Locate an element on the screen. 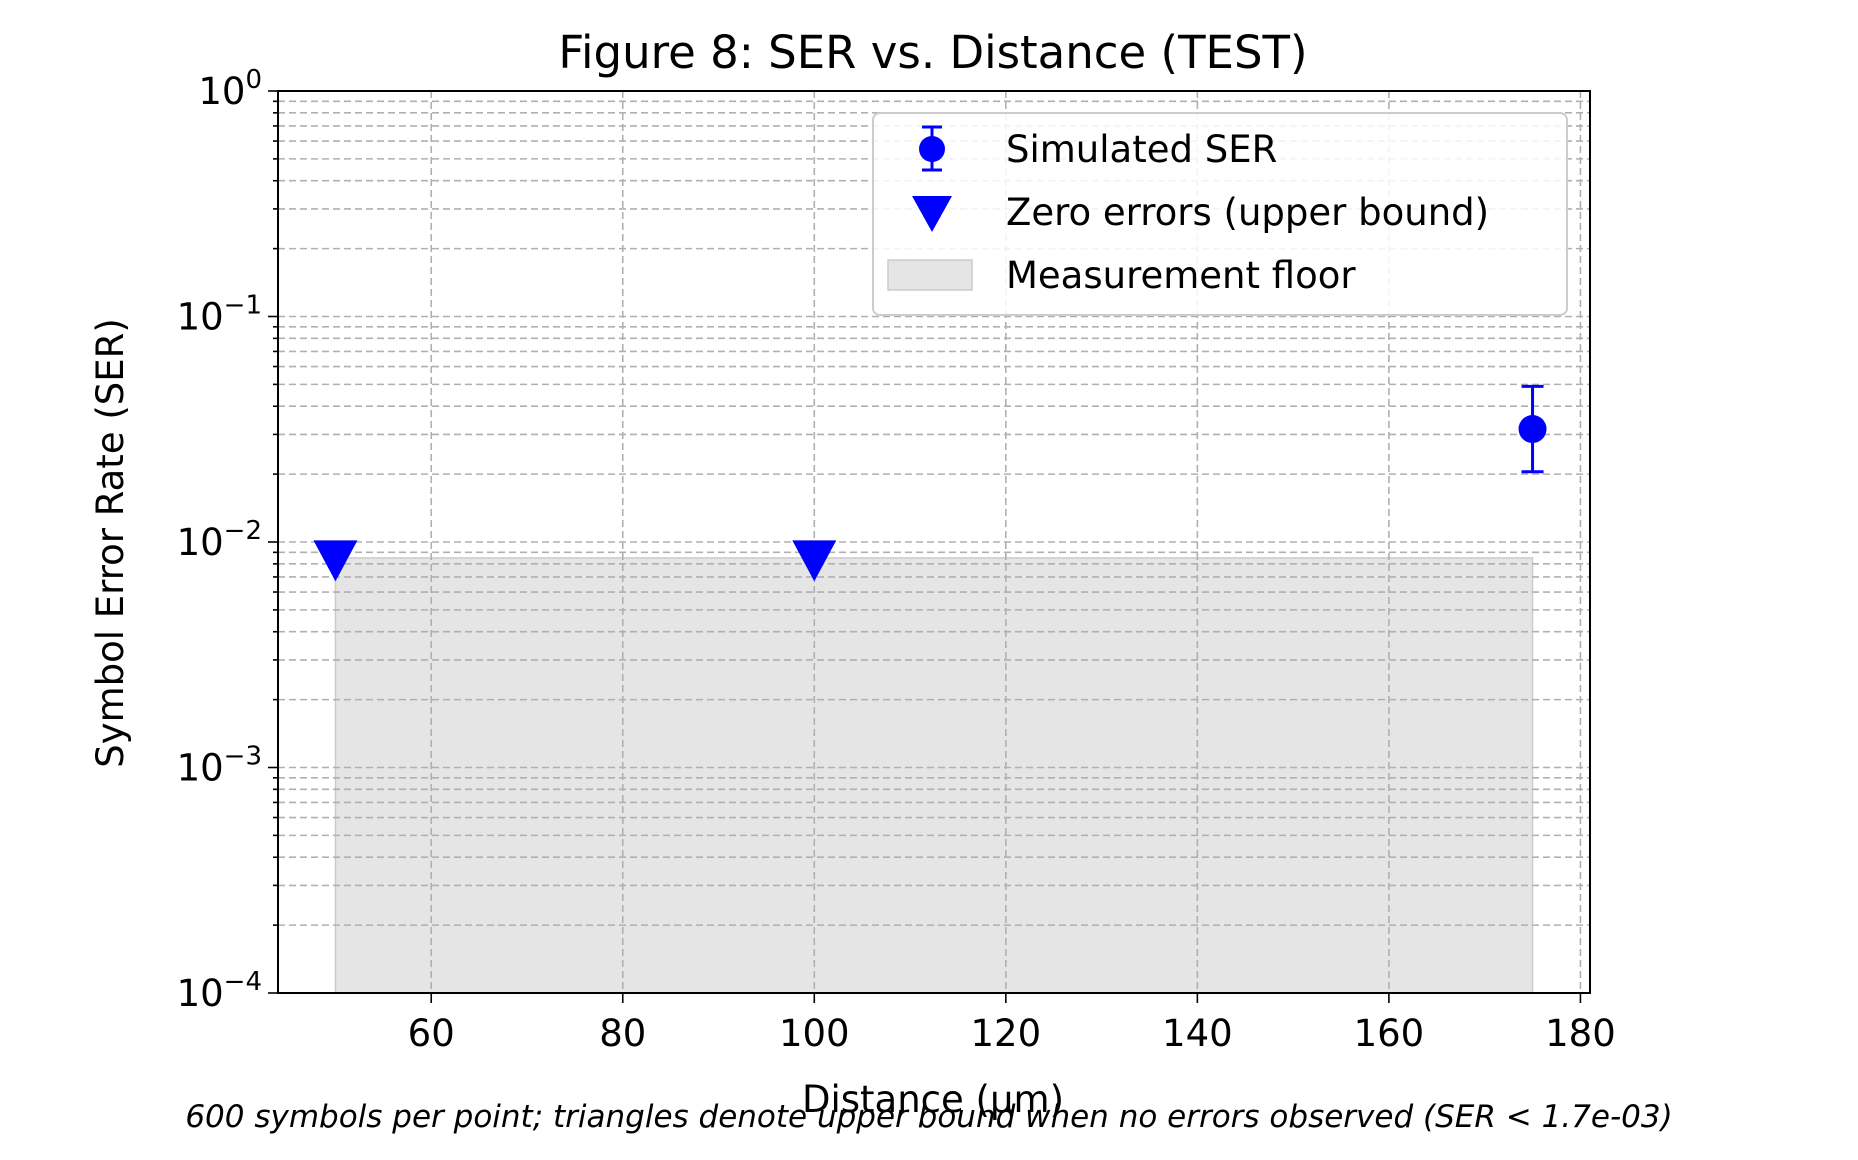 The height and width of the screenshot is (1160, 1858). legend-measurement-floor-swatch is located at coordinates (930, 275).